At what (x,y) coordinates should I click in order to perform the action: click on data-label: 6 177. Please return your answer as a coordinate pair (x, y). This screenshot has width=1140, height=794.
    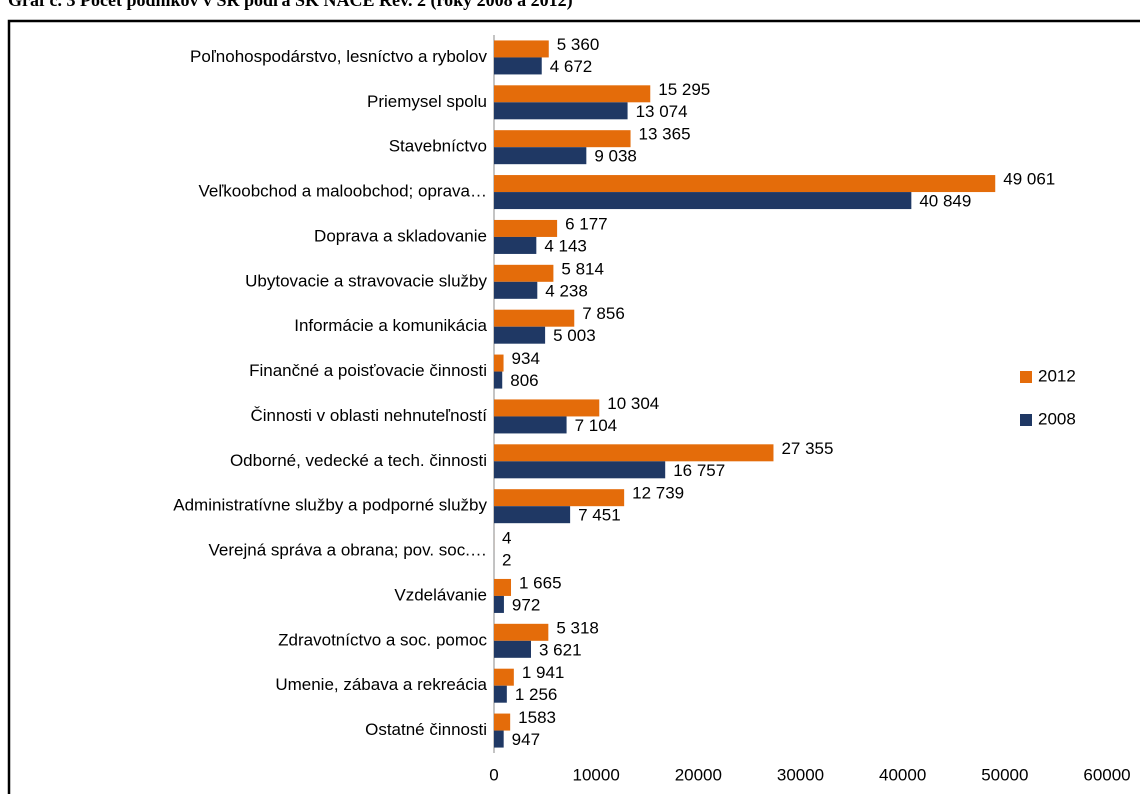
    Looking at the image, I should click on (586, 223).